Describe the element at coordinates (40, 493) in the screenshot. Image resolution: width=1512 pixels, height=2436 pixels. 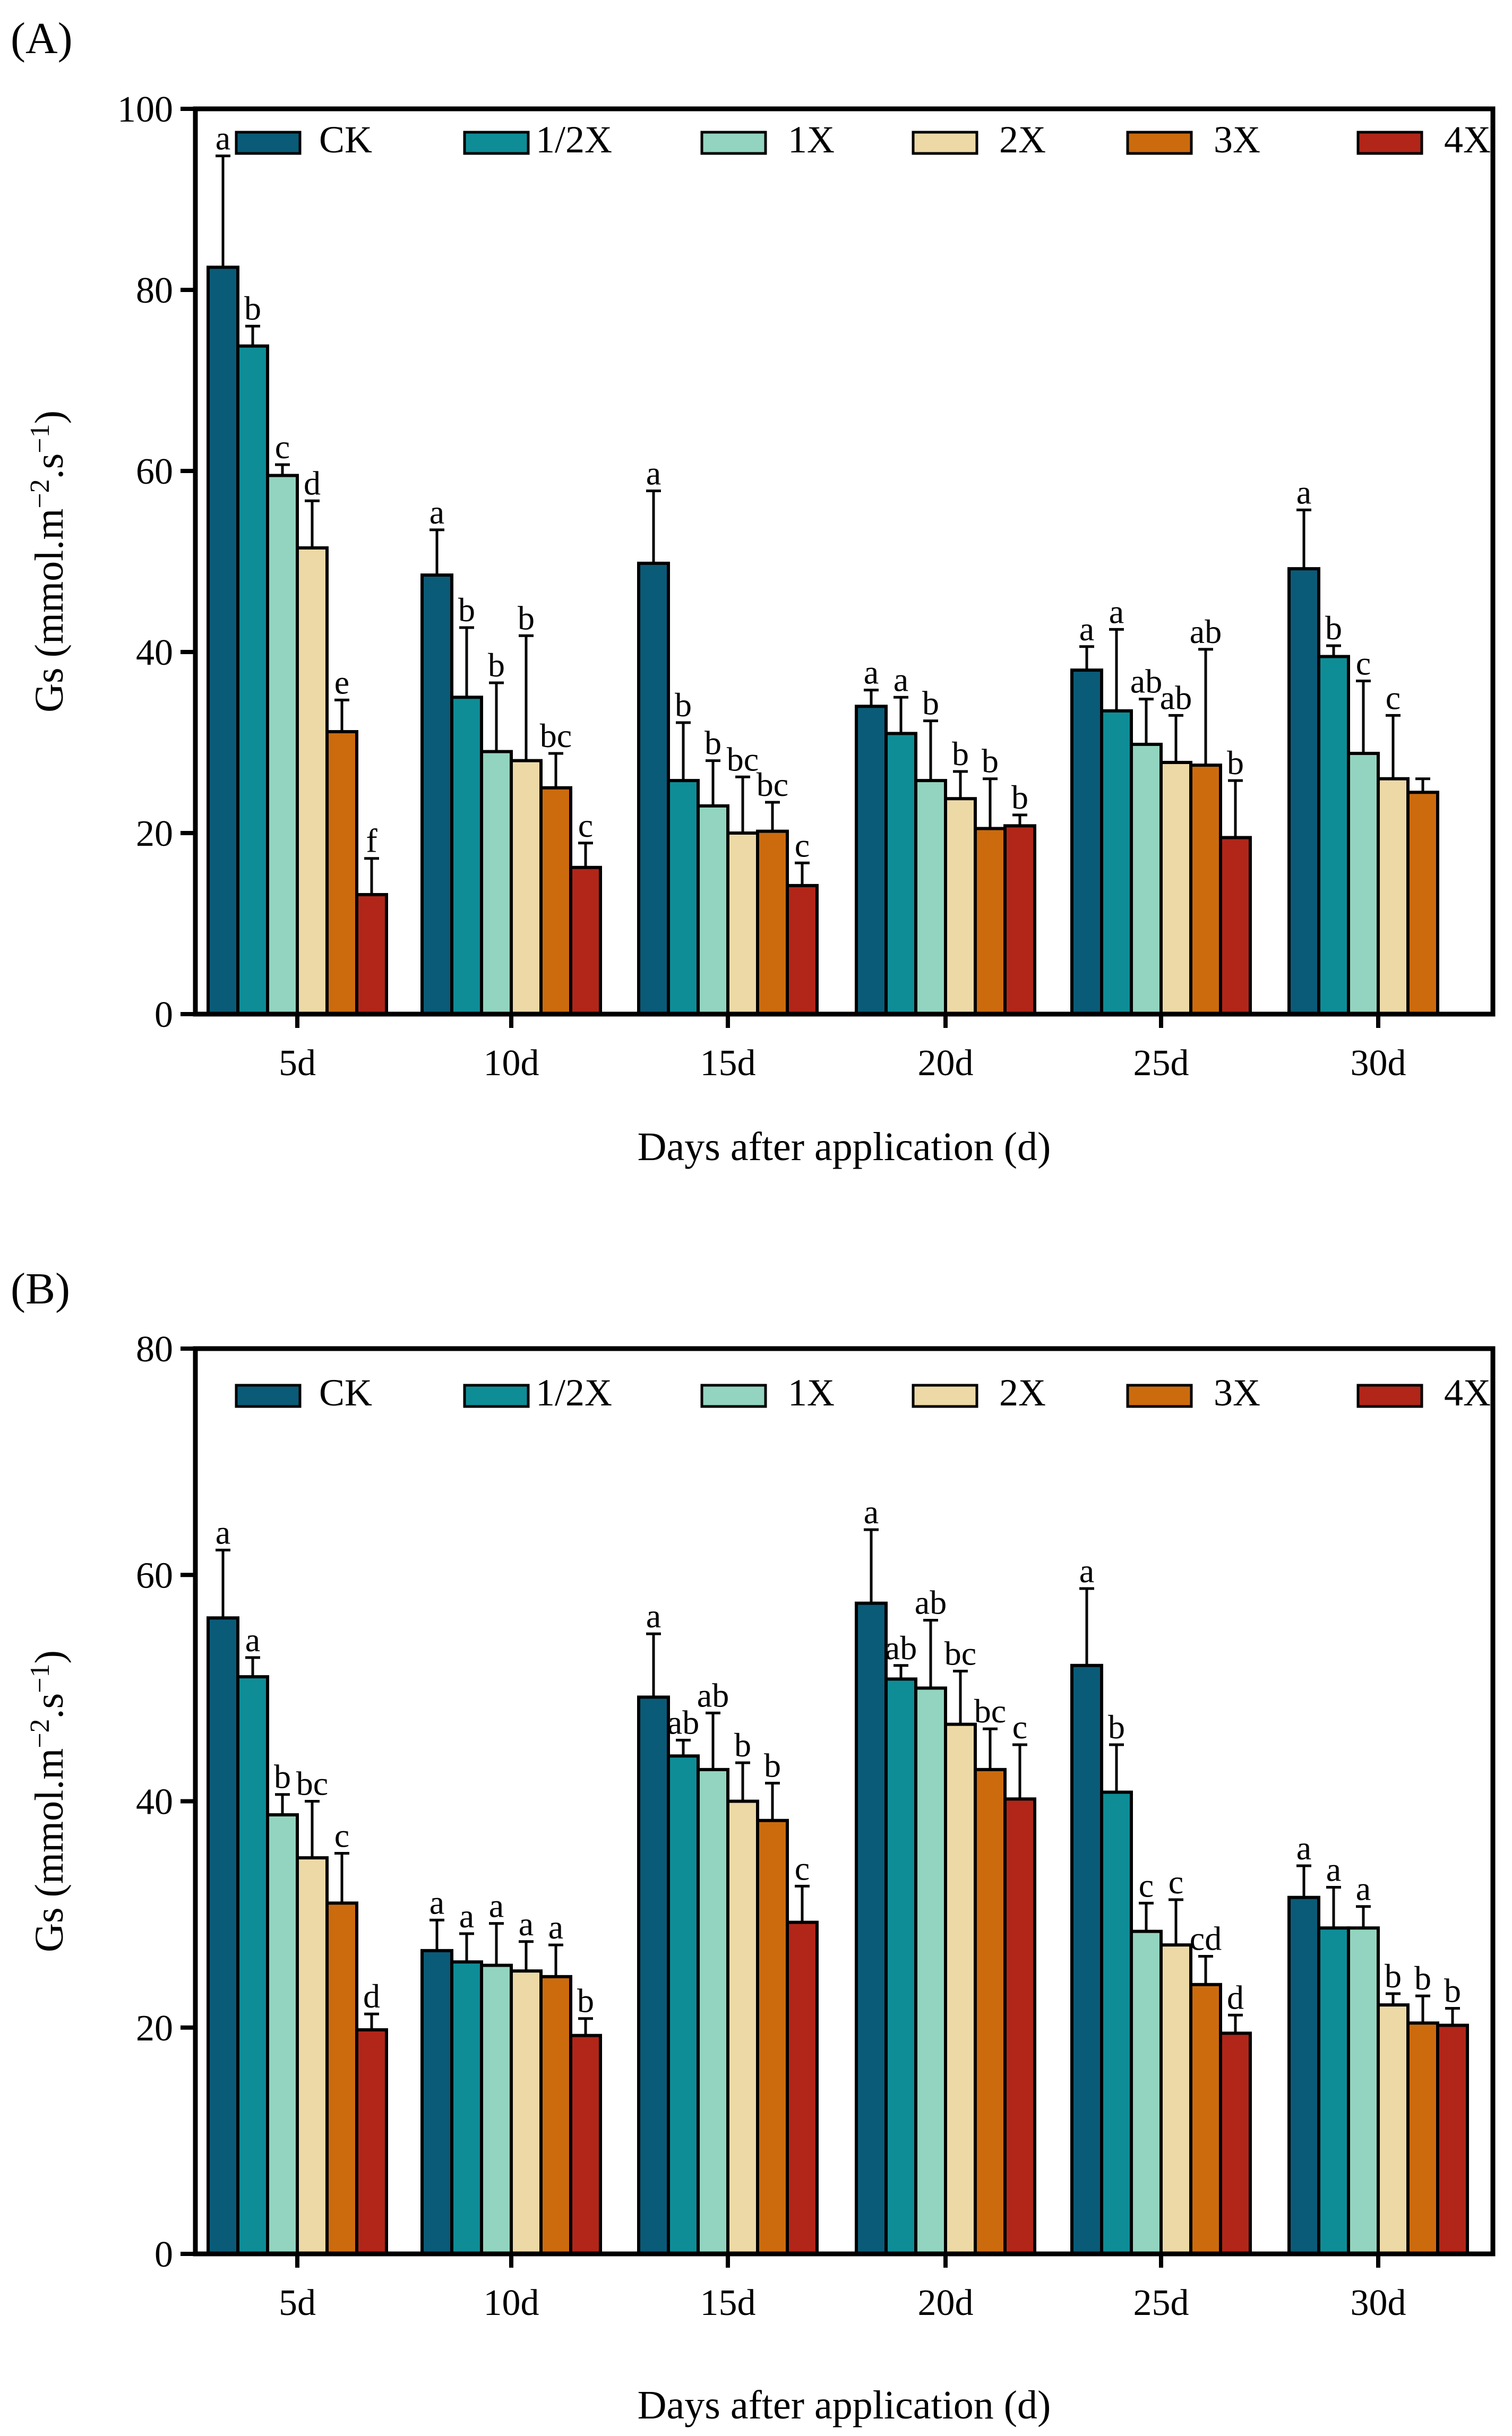
I see `y-axis-title-part: −2` at that location.